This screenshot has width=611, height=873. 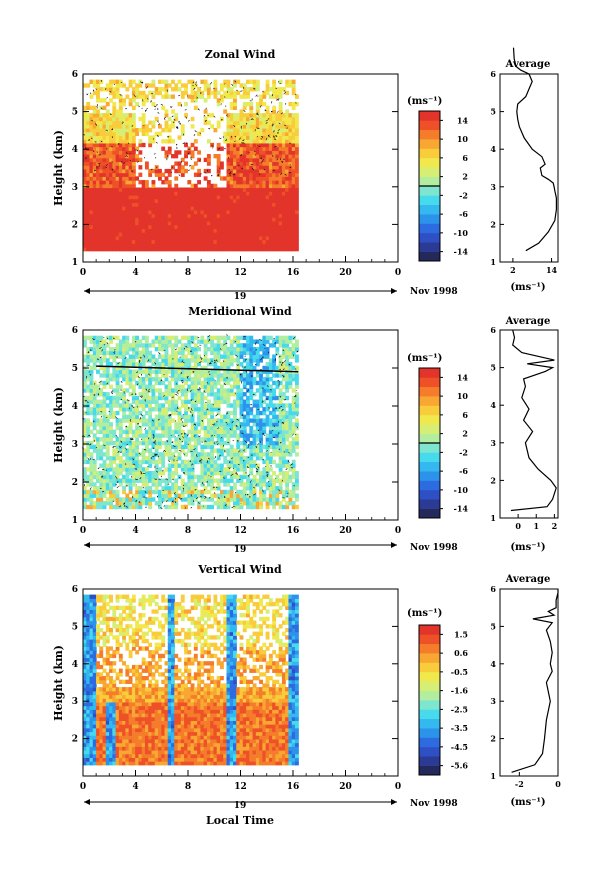 I want to click on colorbar-swatch, so click(x=429, y=209).